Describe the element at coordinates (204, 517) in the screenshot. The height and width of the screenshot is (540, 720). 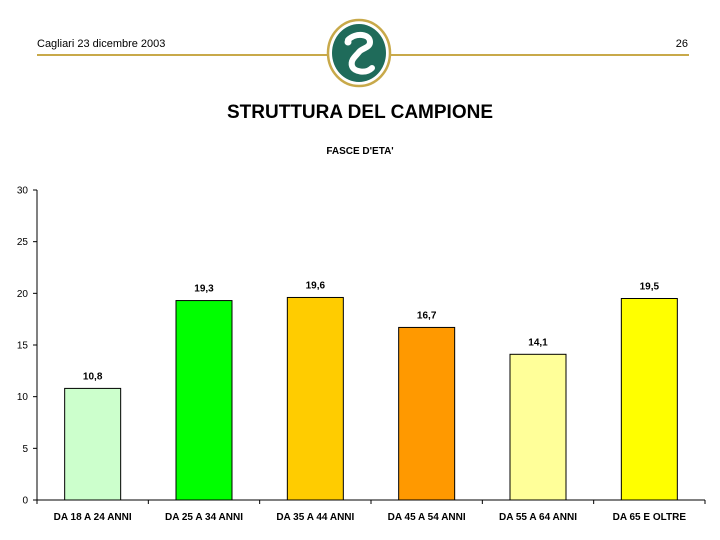
I see `x-tick-label: DA 25 A 34 ANNI` at that location.